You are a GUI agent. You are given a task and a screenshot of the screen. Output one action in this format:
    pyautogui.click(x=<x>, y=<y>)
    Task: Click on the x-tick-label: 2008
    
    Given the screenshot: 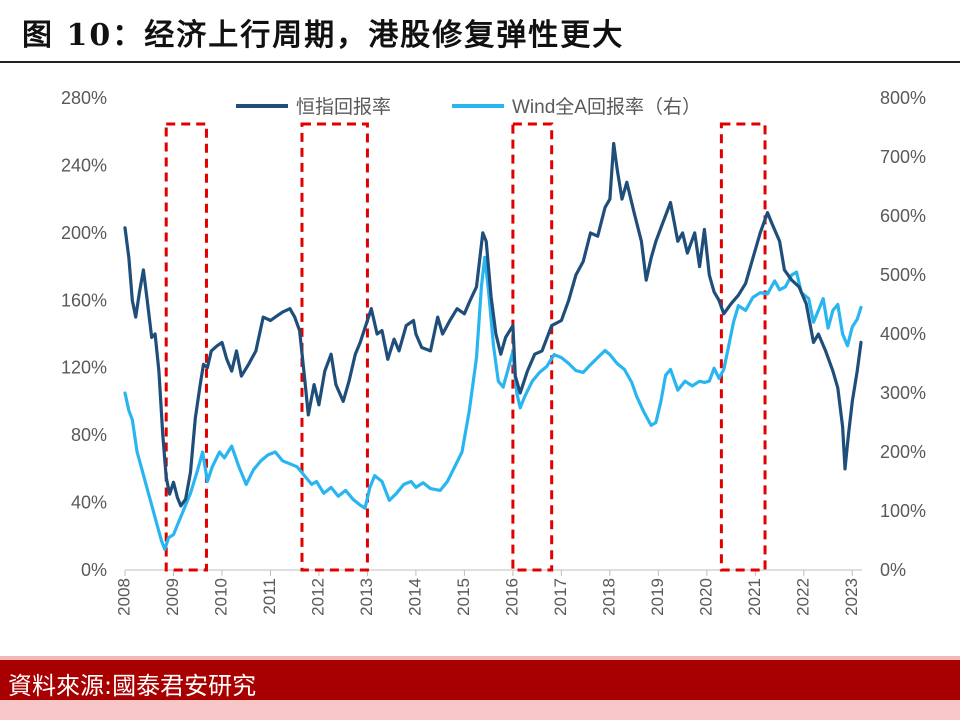 What is the action you would take?
    pyautogui.click(x=123, y=597)
    